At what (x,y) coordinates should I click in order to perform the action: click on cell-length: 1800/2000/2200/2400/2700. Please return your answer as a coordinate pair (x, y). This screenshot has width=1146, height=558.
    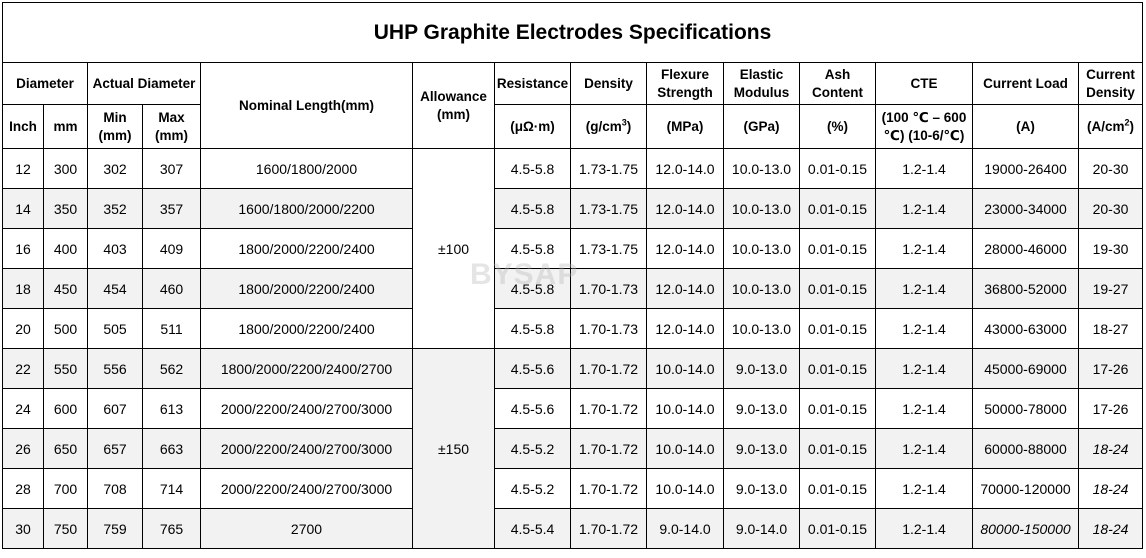
    Looking at the image, I should click on (306, 368).